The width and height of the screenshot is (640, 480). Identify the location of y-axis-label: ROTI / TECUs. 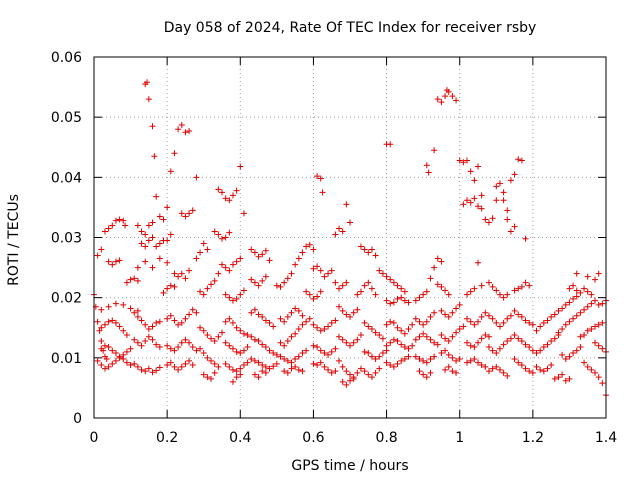
(14, 240).